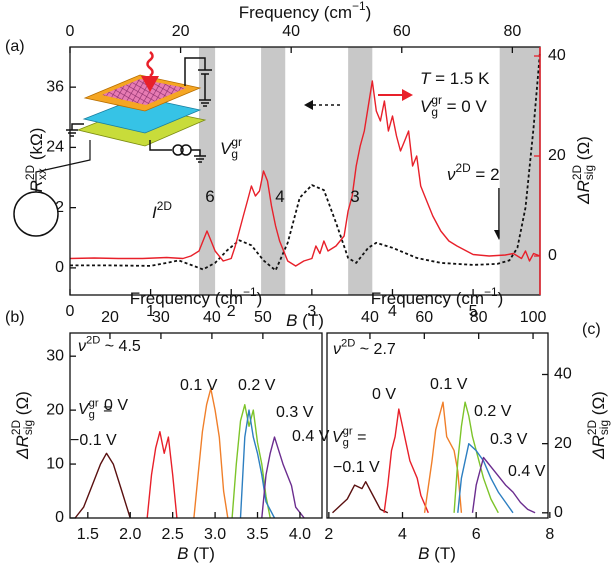  What do you see at coordinates (451, 174) in the screenshot?
I see `annotation-part: ν` at bounding box center [451, 174].